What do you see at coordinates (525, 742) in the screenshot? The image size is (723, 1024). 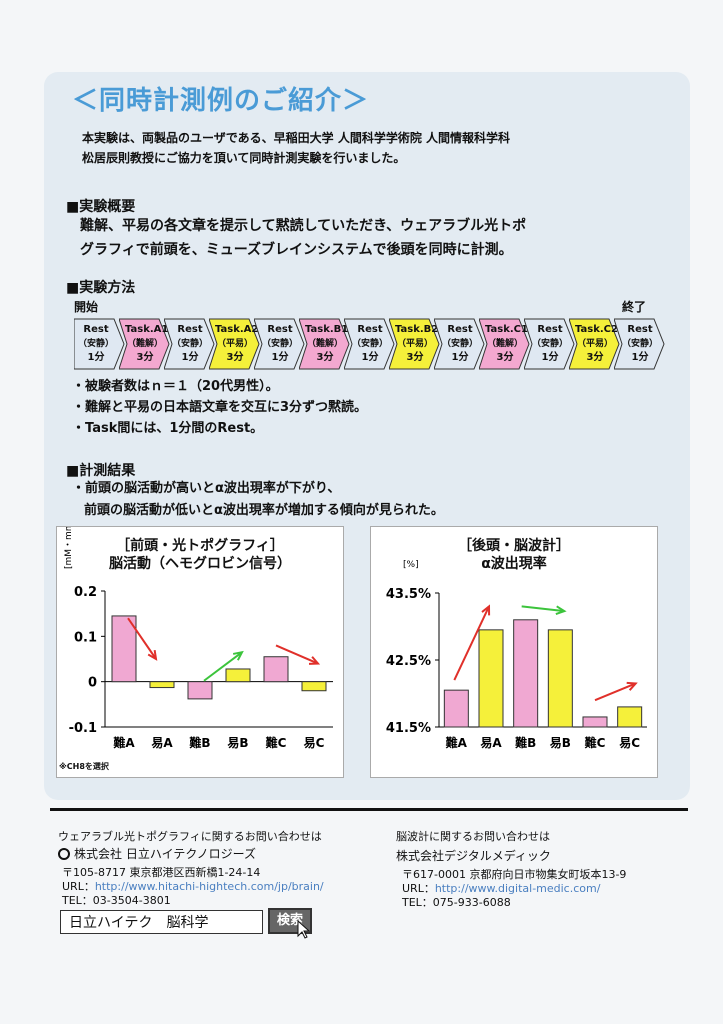 I see `x-tick-label: 難B` at bounding box center [525, 742].